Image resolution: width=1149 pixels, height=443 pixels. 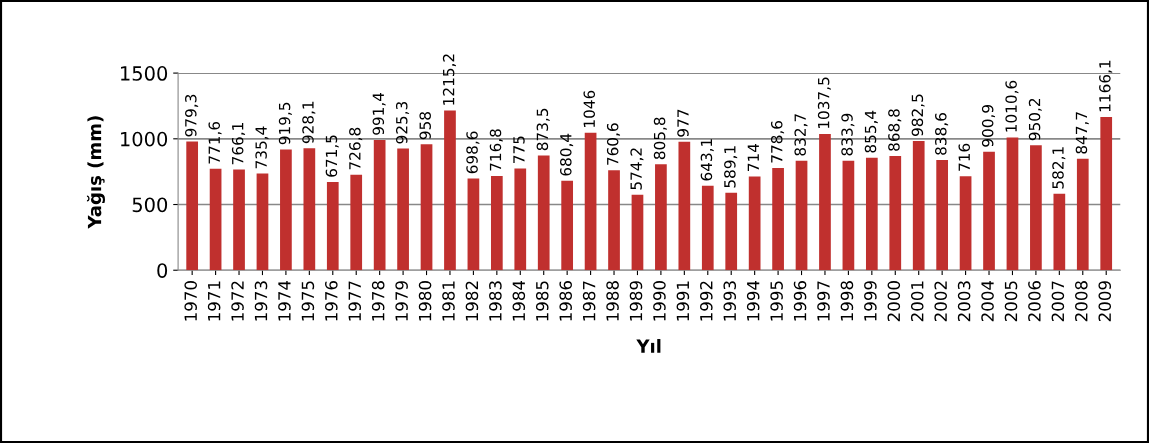 I want to click on x-tick-label: 1998, so click(x=847, y=301).